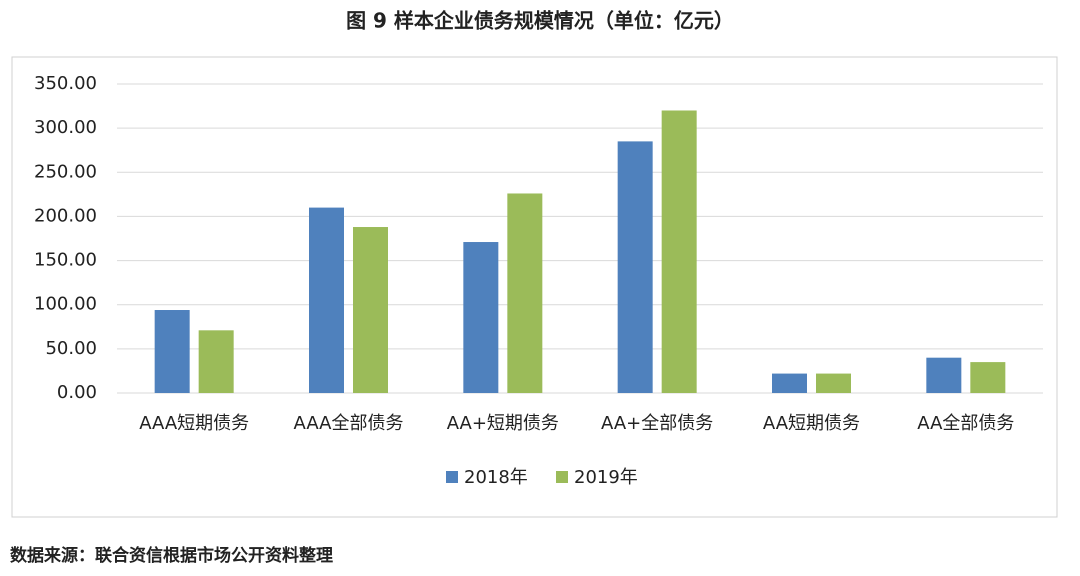 This screenshot has width=1080, height=576. Describe the element at coordinates (606, 477) in the screenshot. I see `legend-label: 2019年` at that location.